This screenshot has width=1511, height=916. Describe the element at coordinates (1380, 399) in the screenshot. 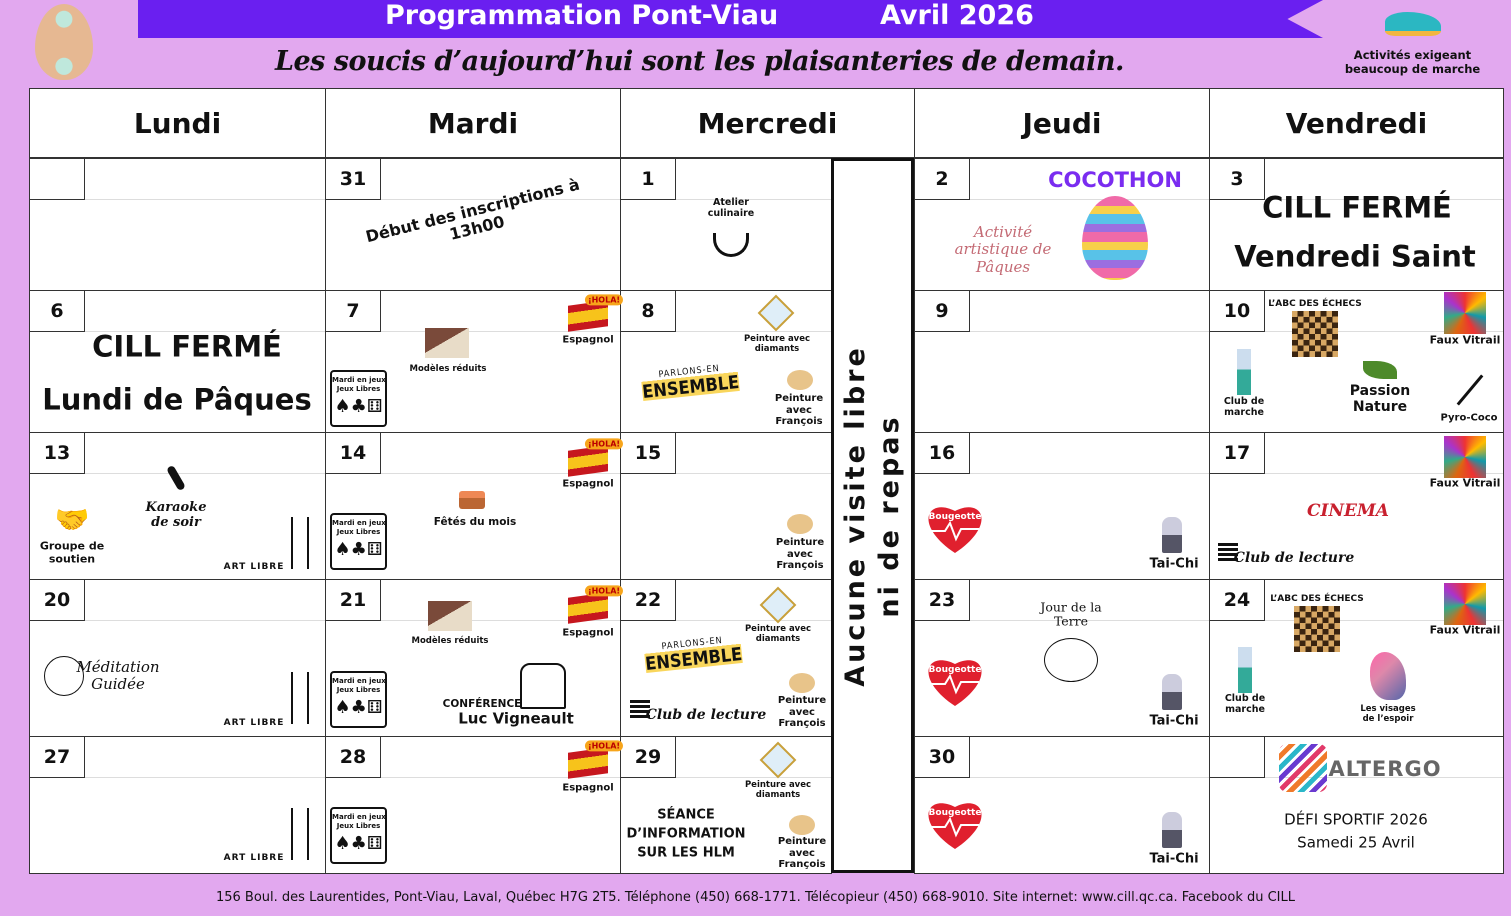

I see `passion-text: Passion Nature` at that location.